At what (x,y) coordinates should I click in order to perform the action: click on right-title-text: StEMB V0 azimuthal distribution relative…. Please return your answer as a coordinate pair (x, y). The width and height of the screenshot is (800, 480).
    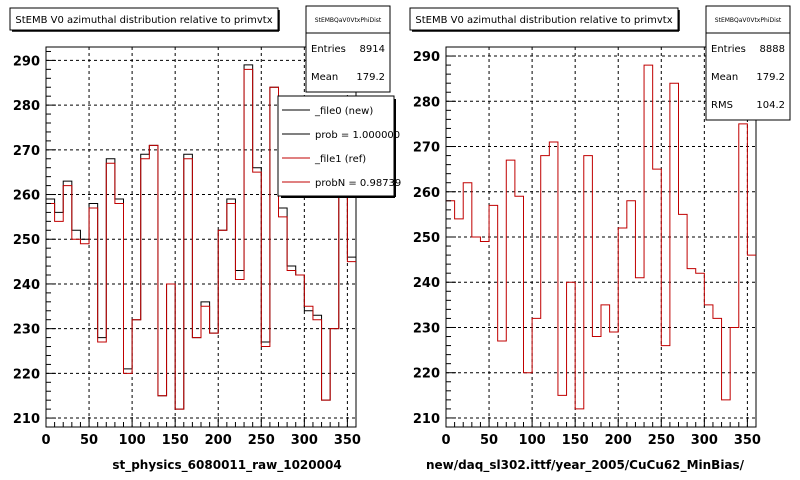
    Looking at the image, I should click on (543, 20).